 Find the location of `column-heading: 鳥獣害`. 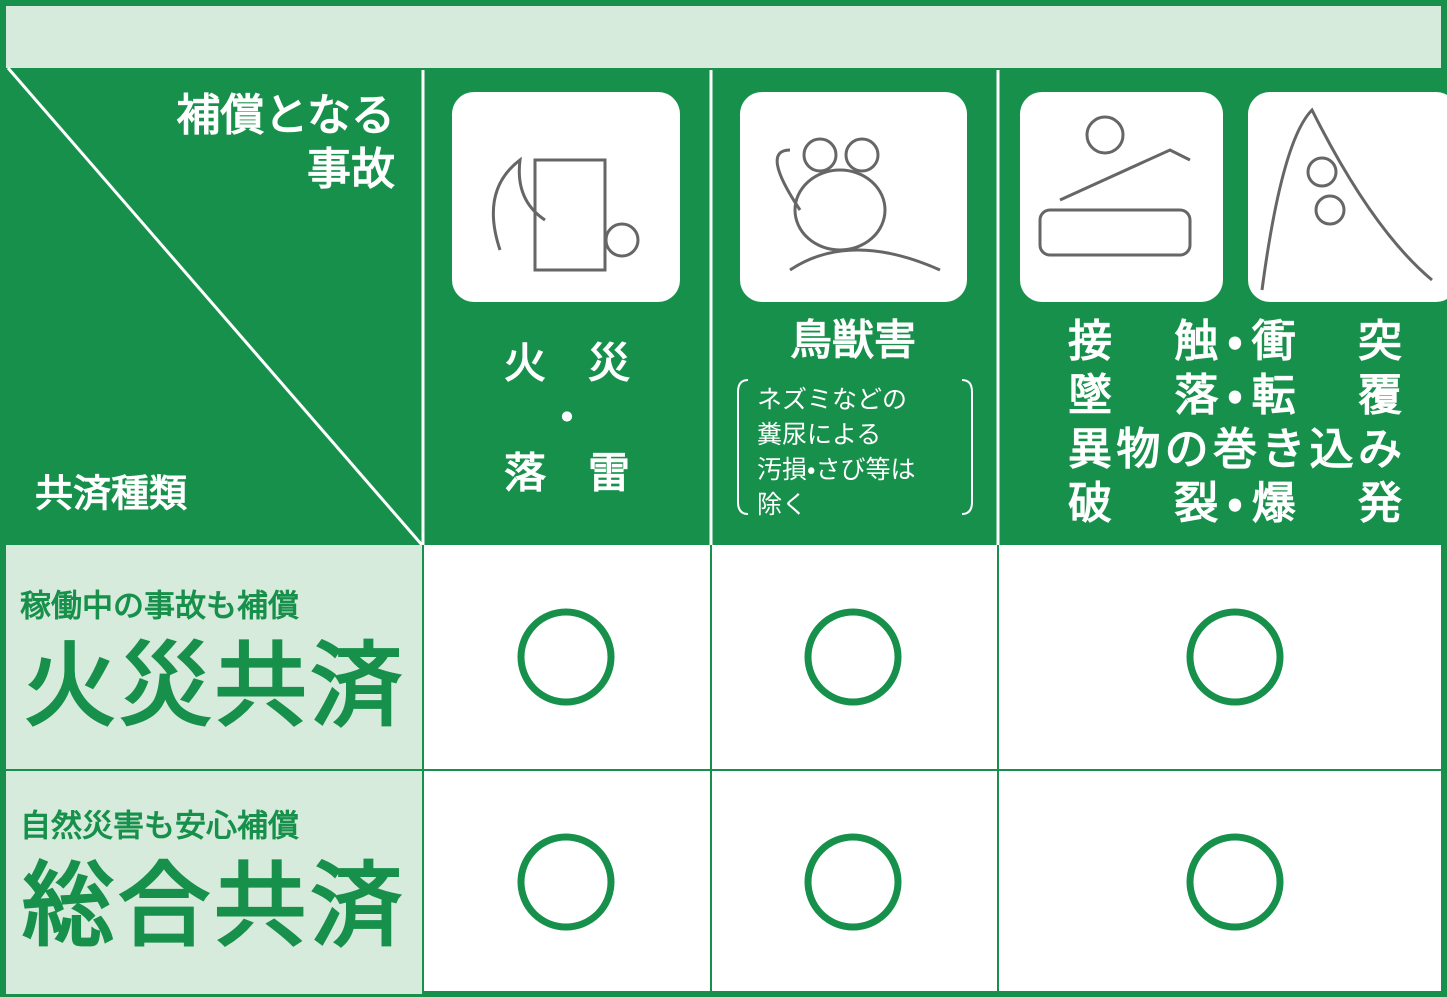

column-heading: 鳥獣害 is located at coordinates (853, 340).